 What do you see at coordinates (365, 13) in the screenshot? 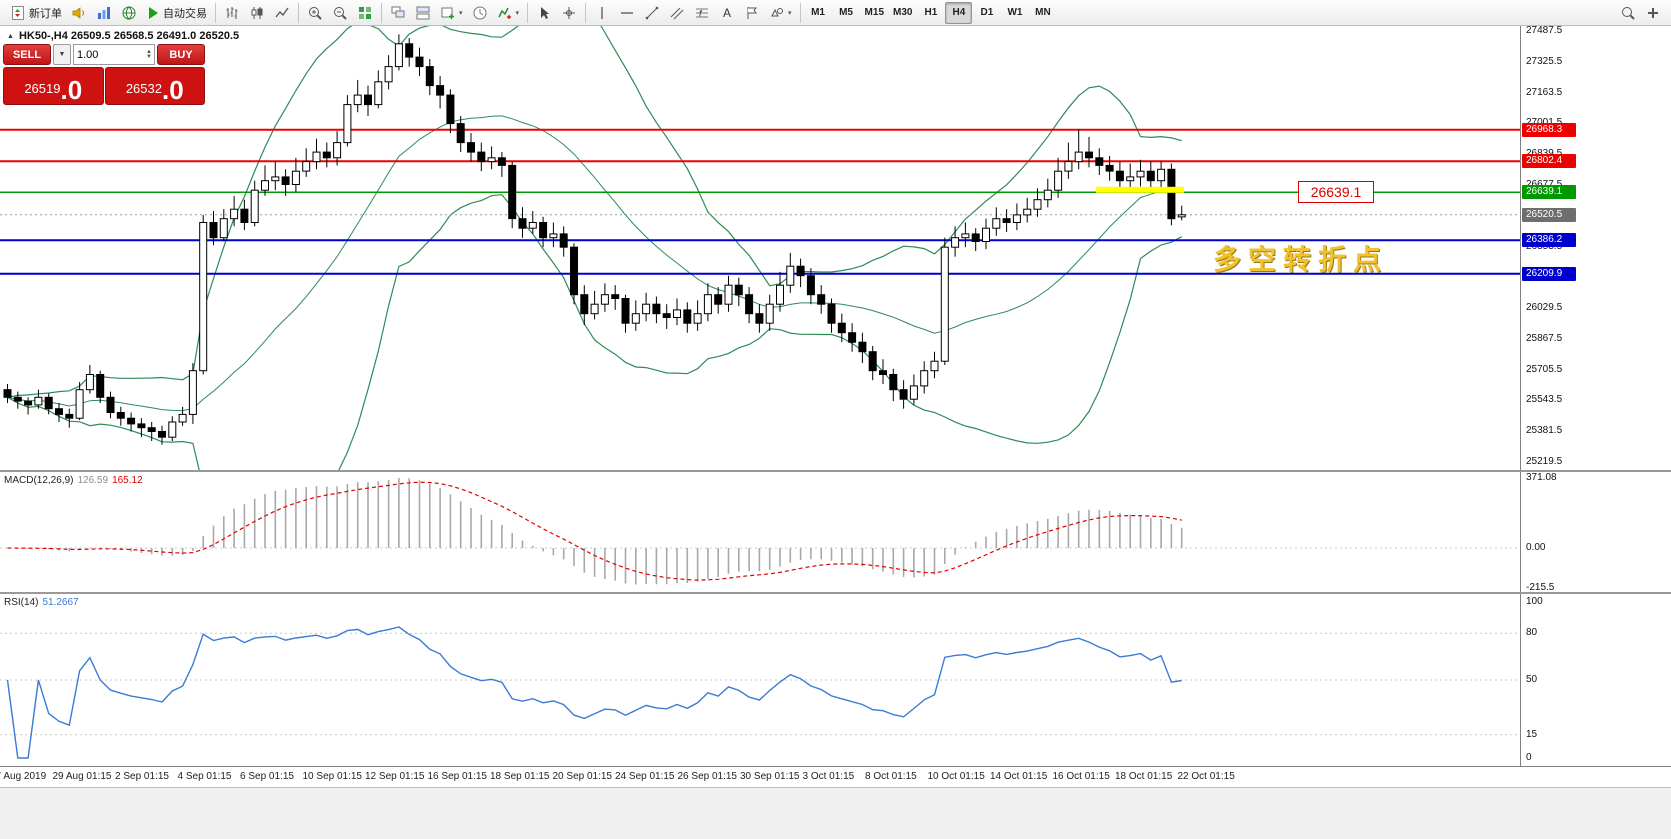
I see `tile-windows-button` at bounding box center [365, 13].